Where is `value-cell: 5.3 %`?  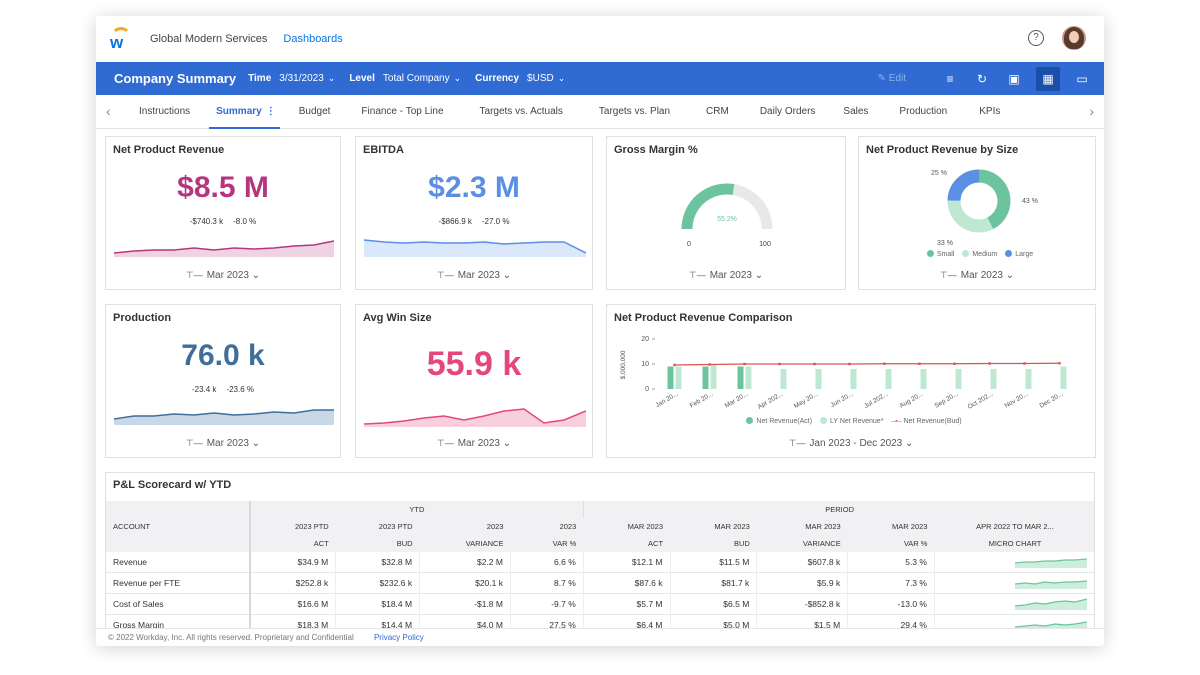
value-cell: 5.3 % is located at coordinates (891, 562).